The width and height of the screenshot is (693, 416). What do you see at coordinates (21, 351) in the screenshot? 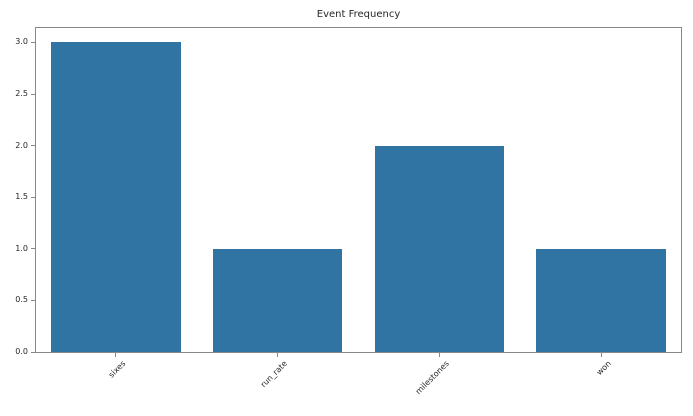
I see `y-tick-label: 0.0` at bounding box center [21, 351].